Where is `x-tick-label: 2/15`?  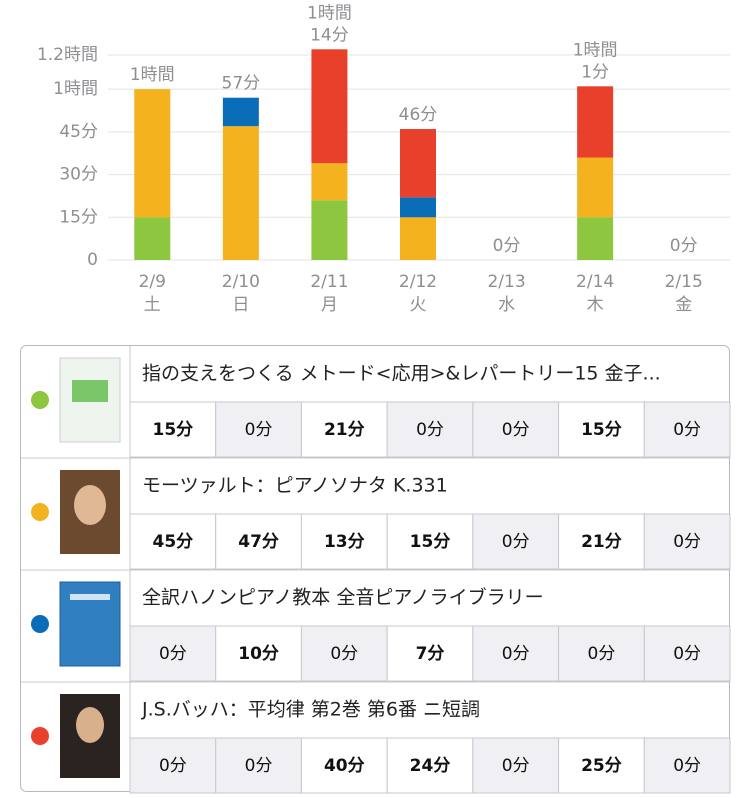 x-tick-label: 2/15 is located at coordinates (684, 282).